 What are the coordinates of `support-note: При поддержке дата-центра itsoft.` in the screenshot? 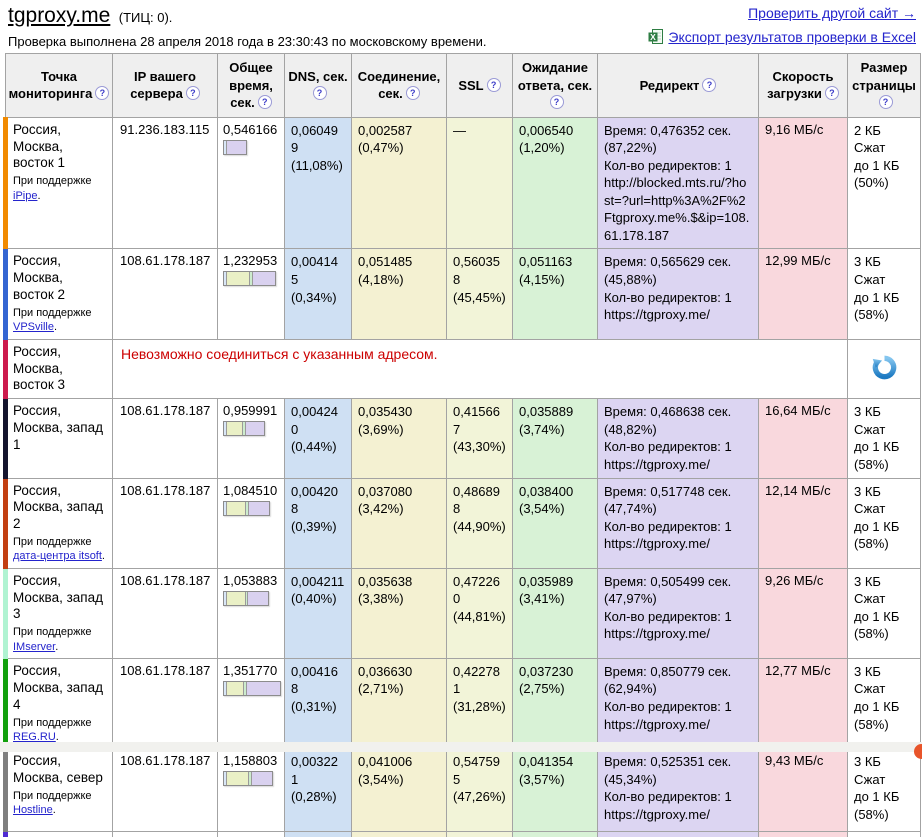 It's located at (59, 549).